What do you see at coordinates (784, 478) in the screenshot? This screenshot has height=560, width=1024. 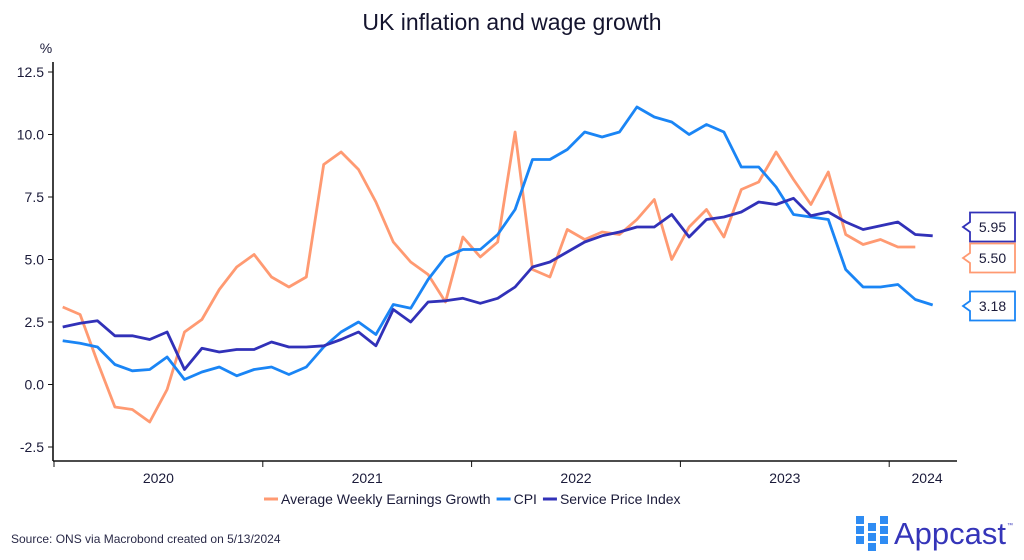 I see `x-tick-label: 2023` at bounding box center [784, 478].